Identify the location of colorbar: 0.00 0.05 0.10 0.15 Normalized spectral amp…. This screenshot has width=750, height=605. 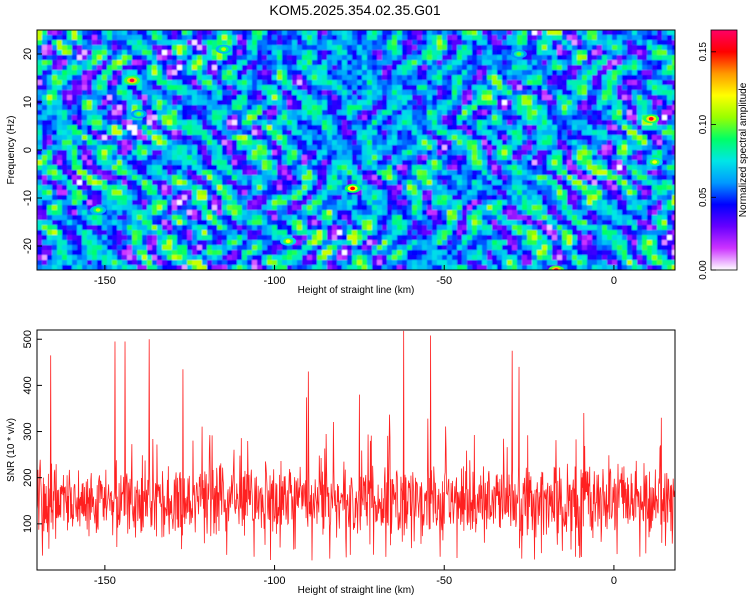
(723, 155).